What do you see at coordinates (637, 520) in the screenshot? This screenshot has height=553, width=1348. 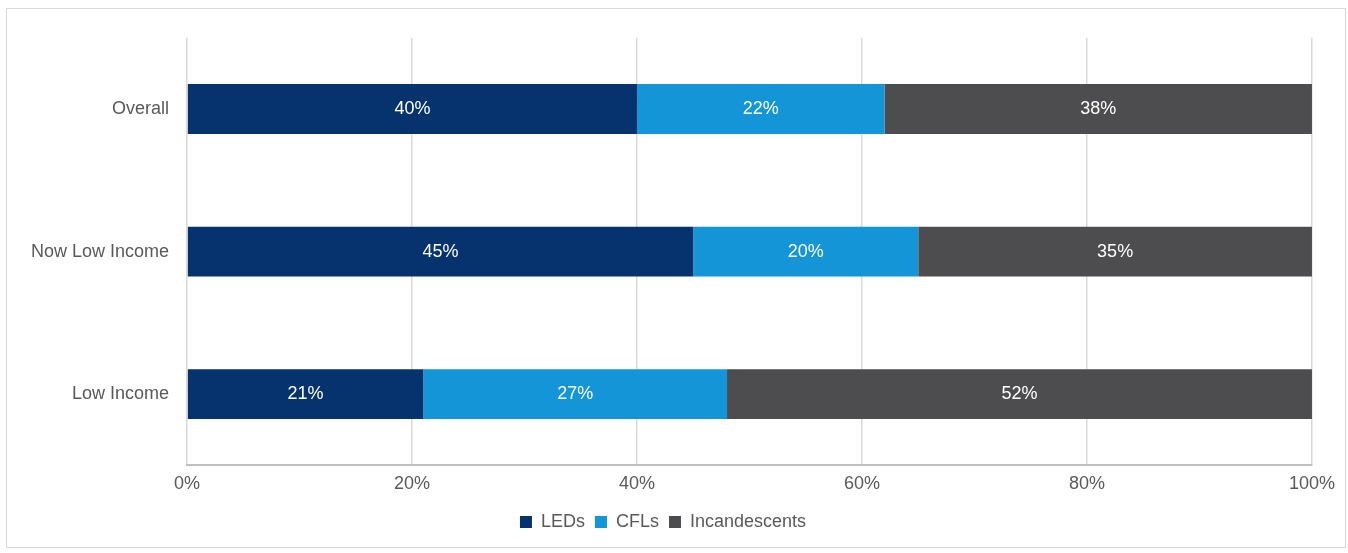 I see `legend-label: CFLs` at bounding box center [637, 520].